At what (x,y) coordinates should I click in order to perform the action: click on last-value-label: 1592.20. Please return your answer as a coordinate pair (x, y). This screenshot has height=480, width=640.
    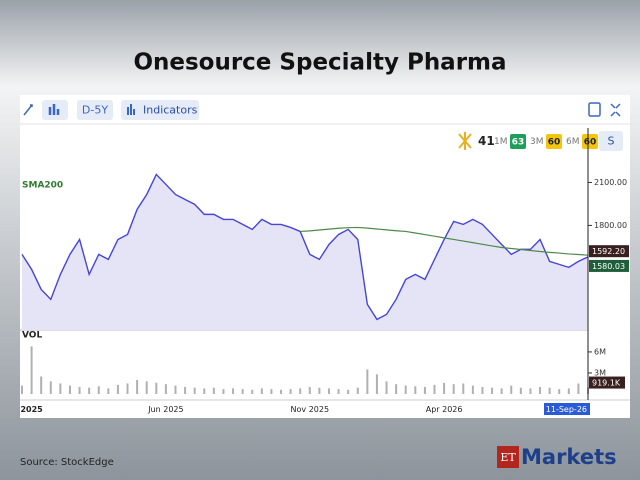
    Looking at the image, I should click on (608, 251).